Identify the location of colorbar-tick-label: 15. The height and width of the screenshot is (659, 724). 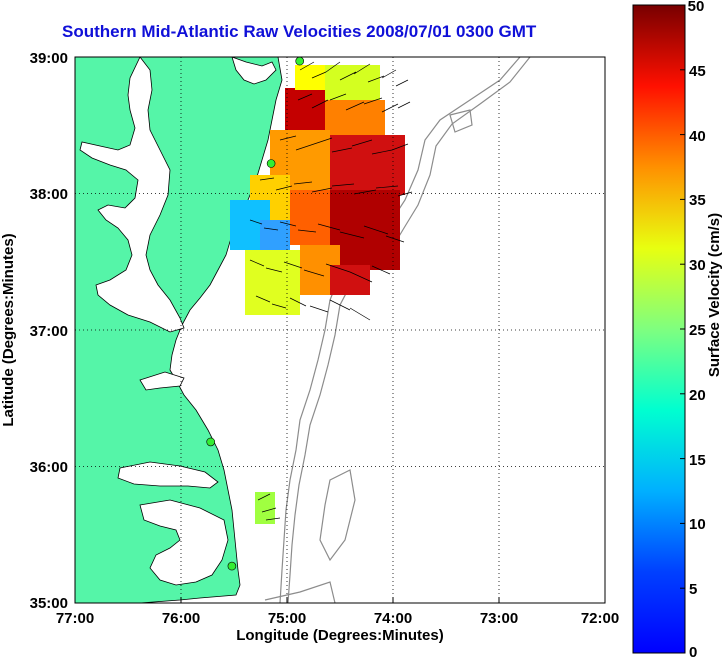
(697, 460).